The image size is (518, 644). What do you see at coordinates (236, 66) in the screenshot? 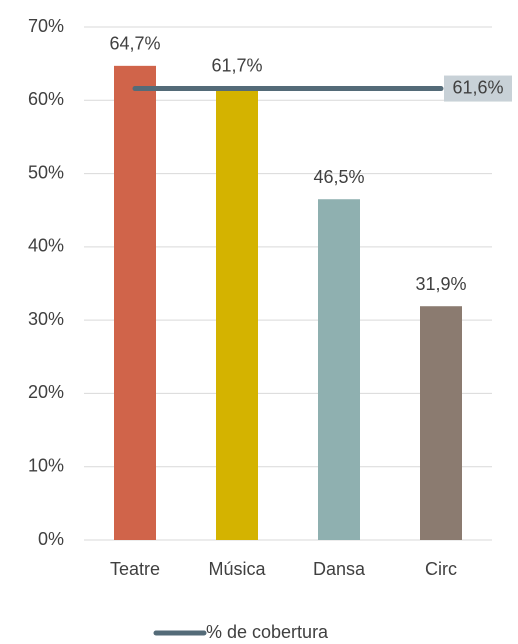
I see `value-label: 61,7%` at bounding box center [236, 66].